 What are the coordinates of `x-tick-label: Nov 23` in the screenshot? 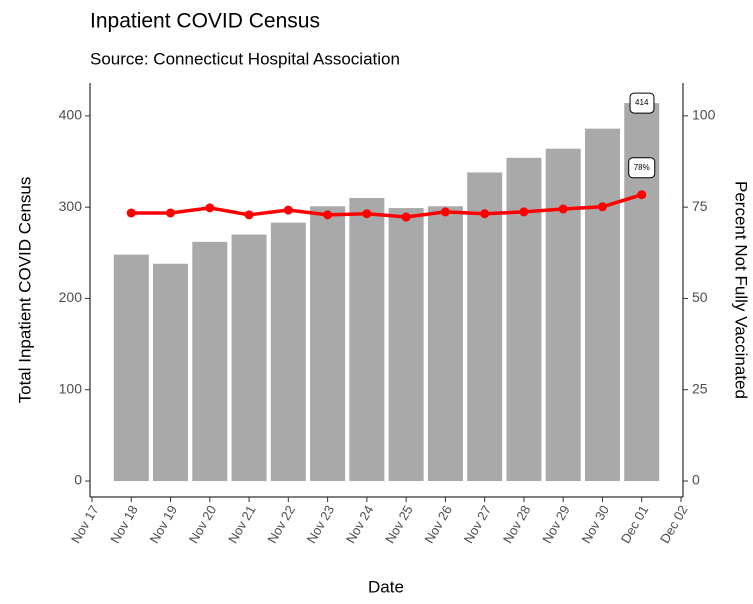 It's located at (321, 524).